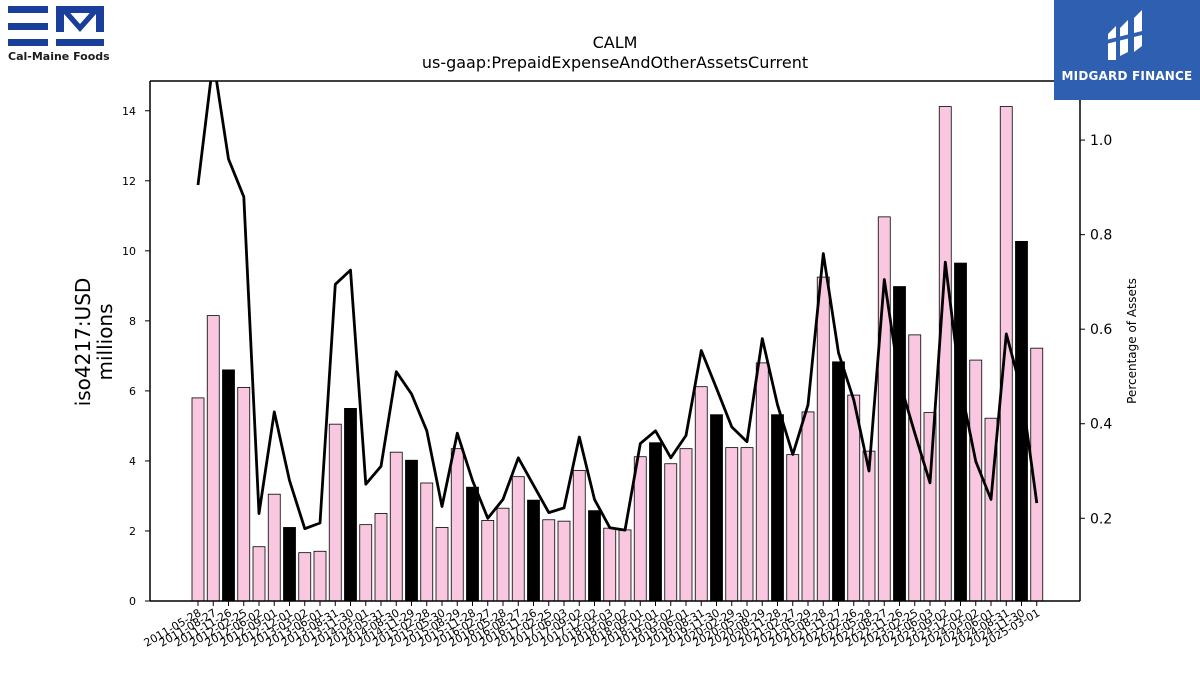  I want to click on midgard-finance-logo: MIDGARD FINANCE, so click(1127, 50).